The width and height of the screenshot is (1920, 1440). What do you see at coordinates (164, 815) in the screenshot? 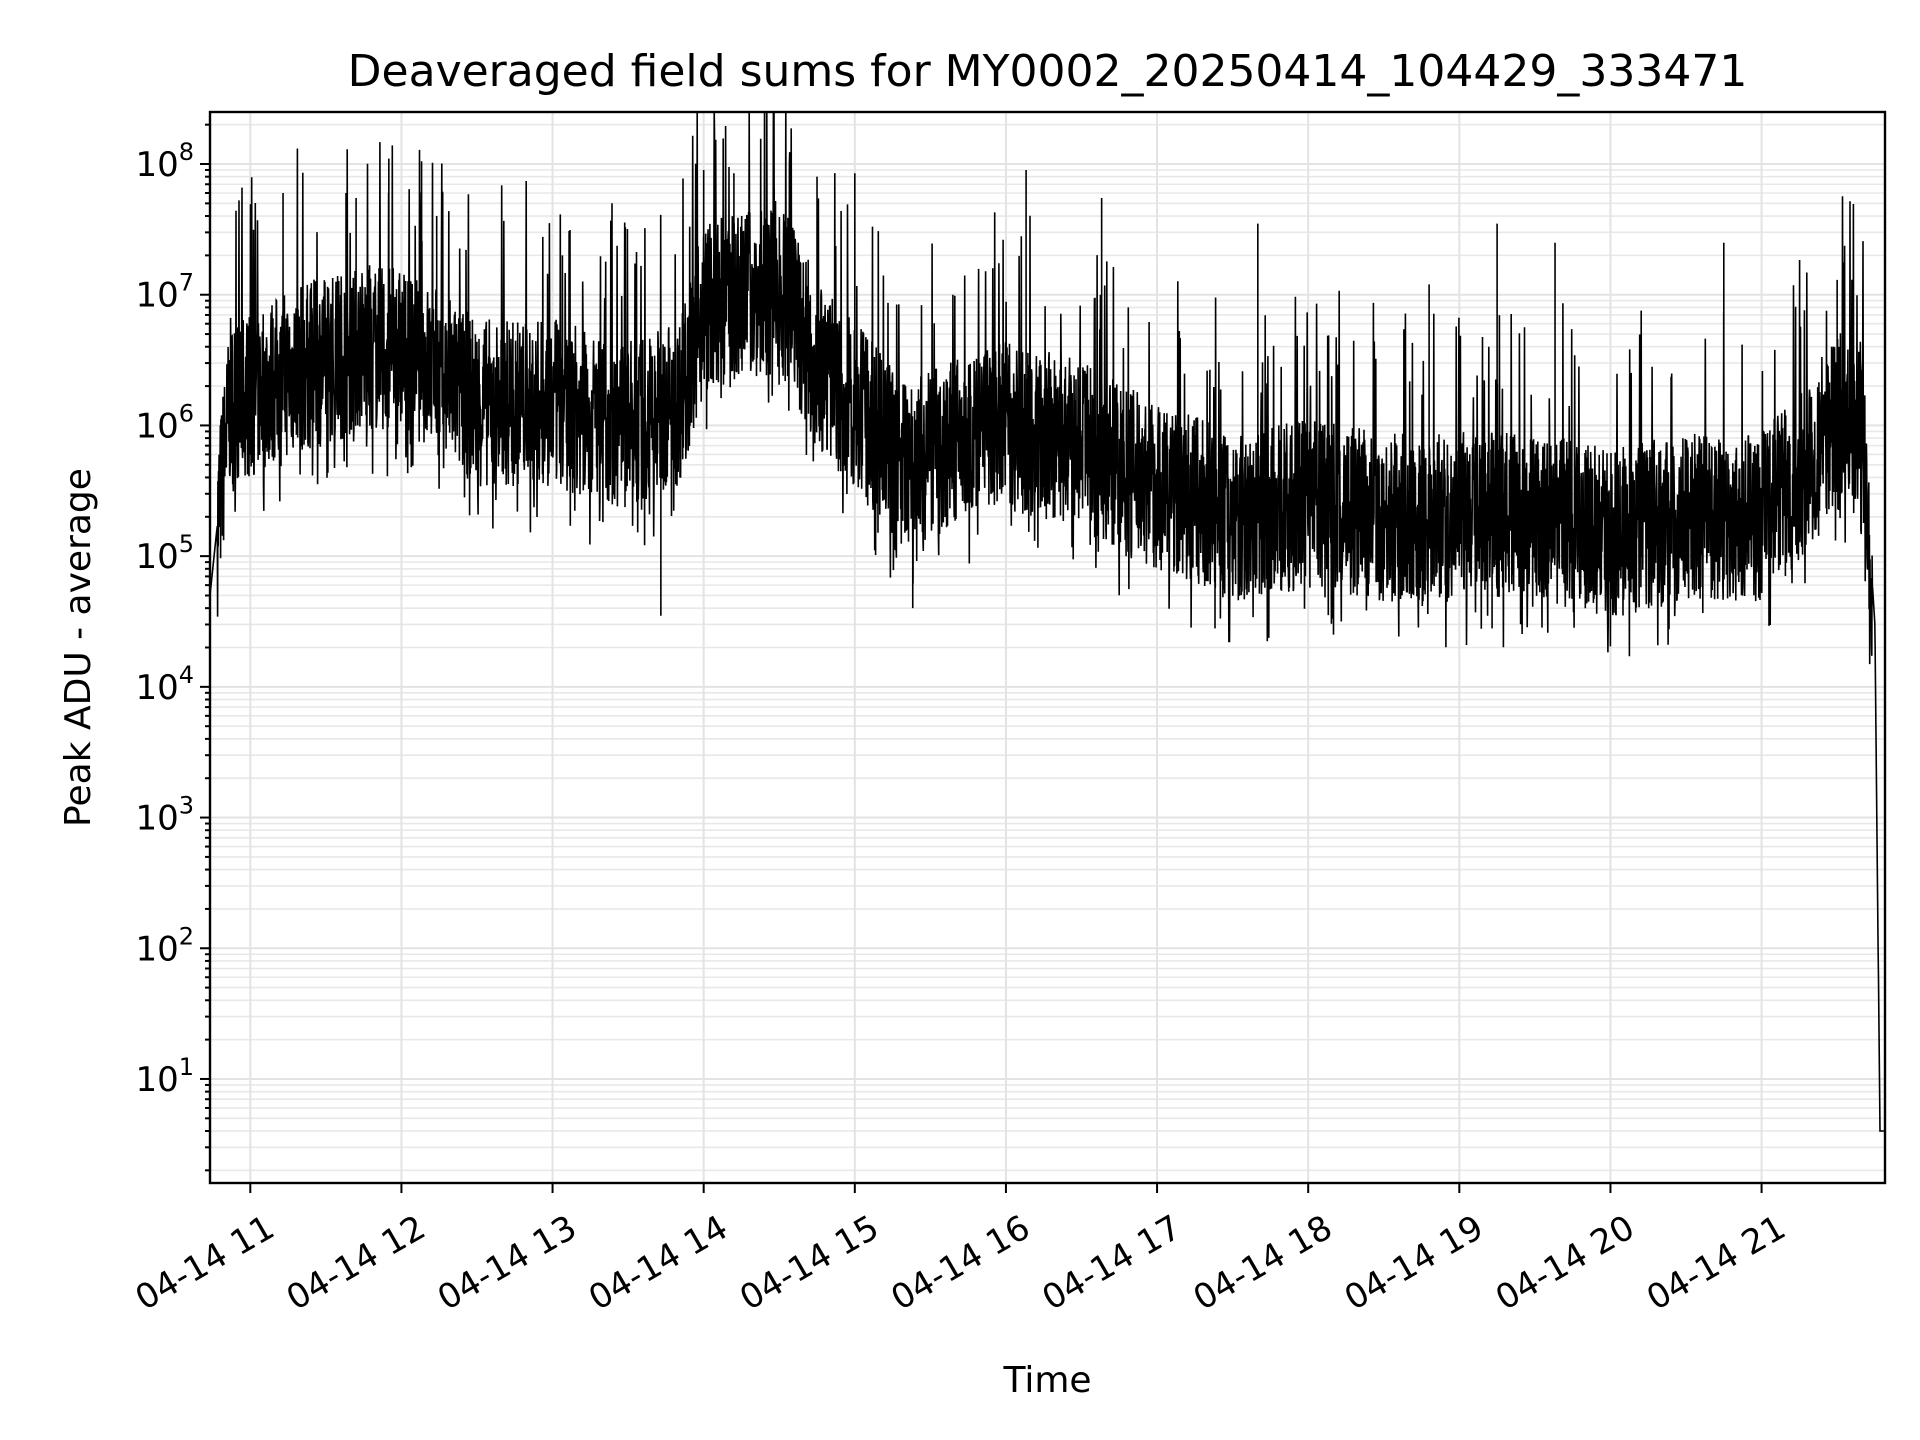
I see `y-tick-label: 10³` at bounding box center [164, 815].